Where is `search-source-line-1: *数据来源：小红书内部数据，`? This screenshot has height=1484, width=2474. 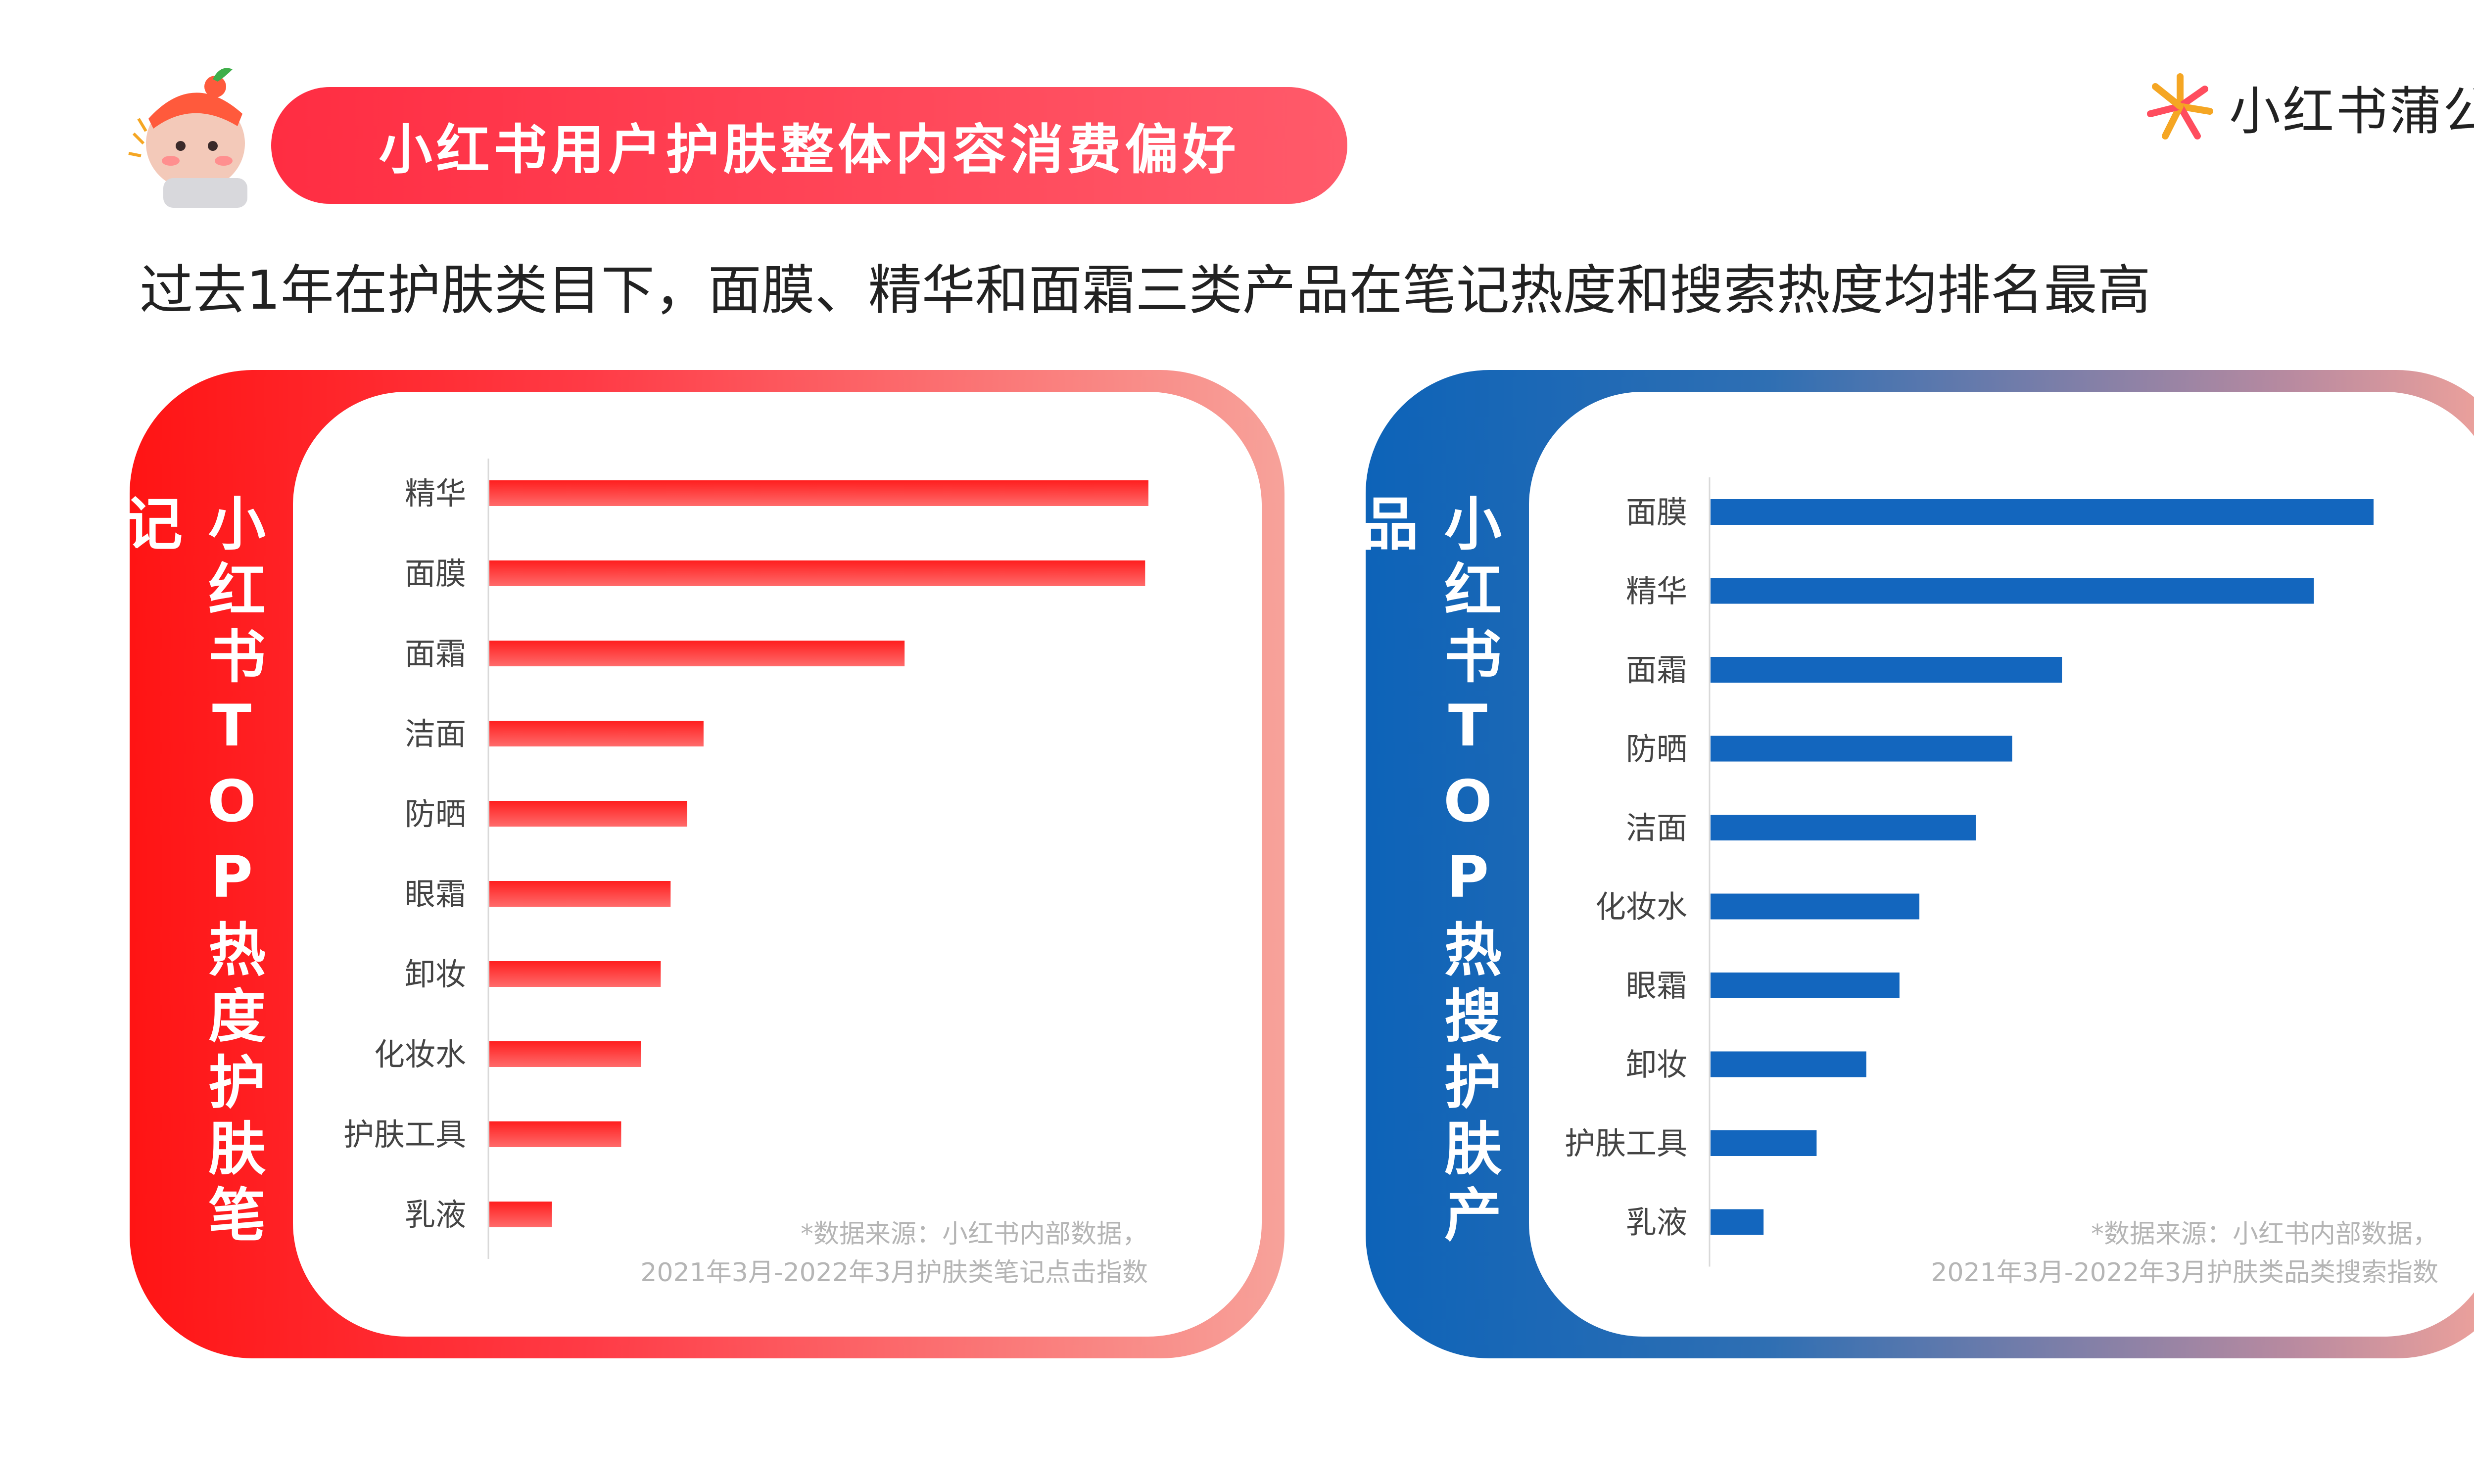
search-source-line-1: *数据来源：小红书内部数据， is located at coordinates (2264, 1234).